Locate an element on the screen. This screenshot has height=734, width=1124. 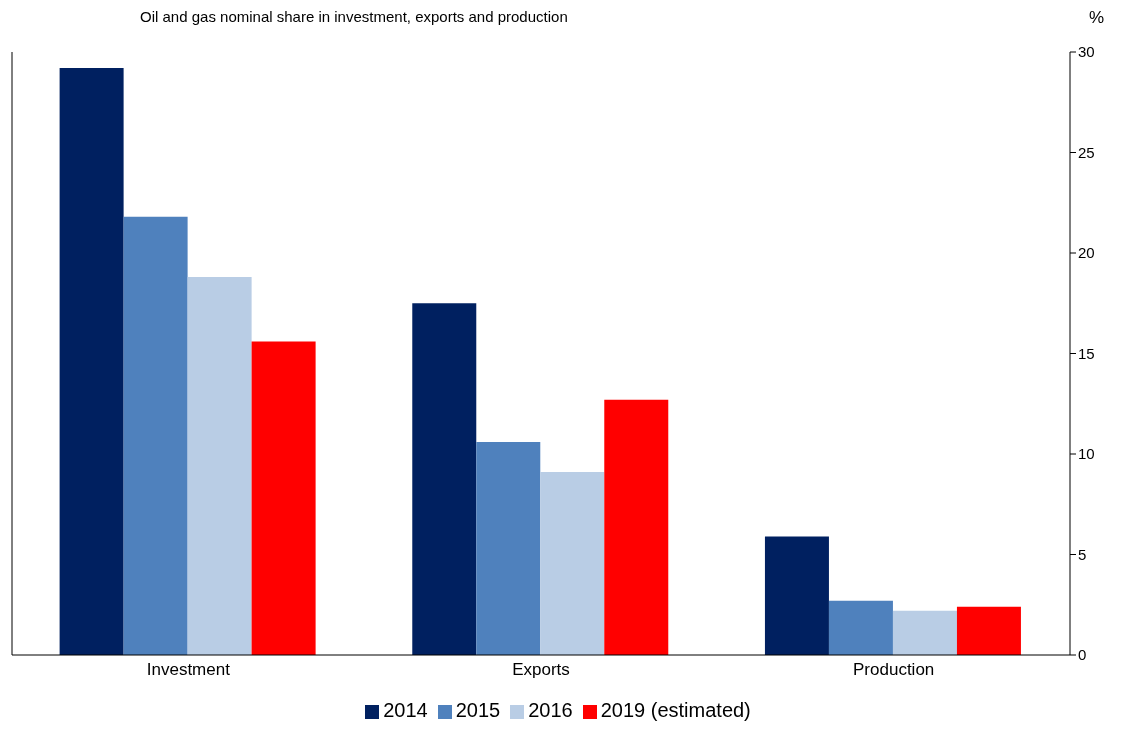
y-tick-label: 0 is located at coordinates (1082, 655).